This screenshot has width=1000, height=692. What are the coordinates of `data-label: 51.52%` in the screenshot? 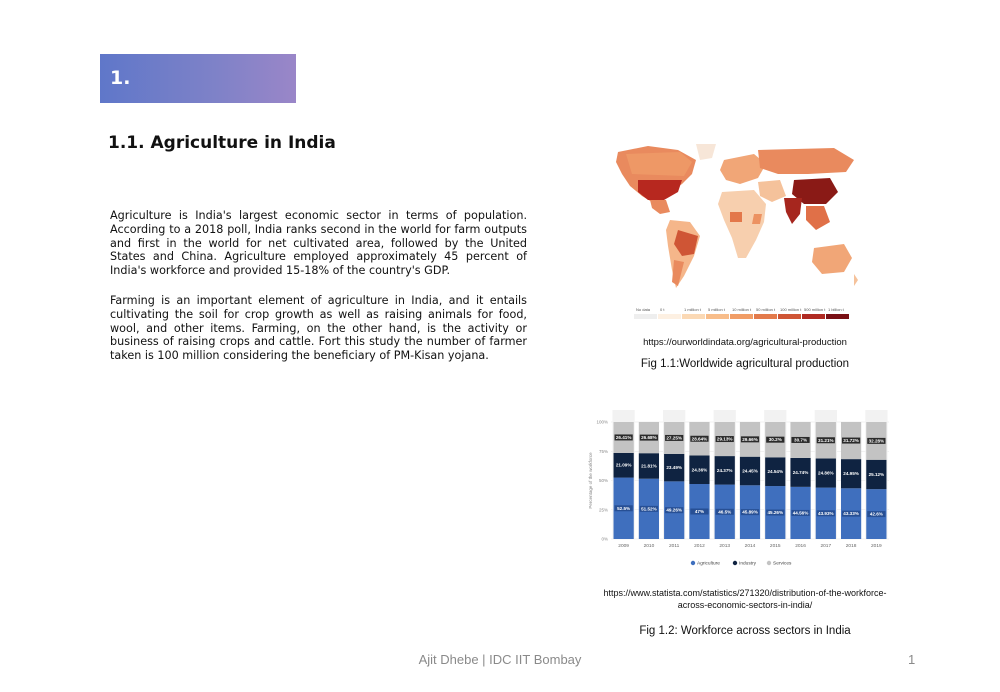 It's located at (649, 508).